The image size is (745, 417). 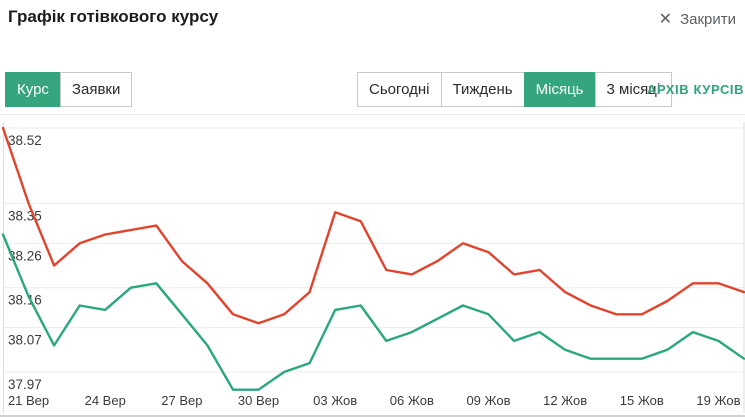 I want to click on period-week: Тиждень, so click(x=482, y=89).